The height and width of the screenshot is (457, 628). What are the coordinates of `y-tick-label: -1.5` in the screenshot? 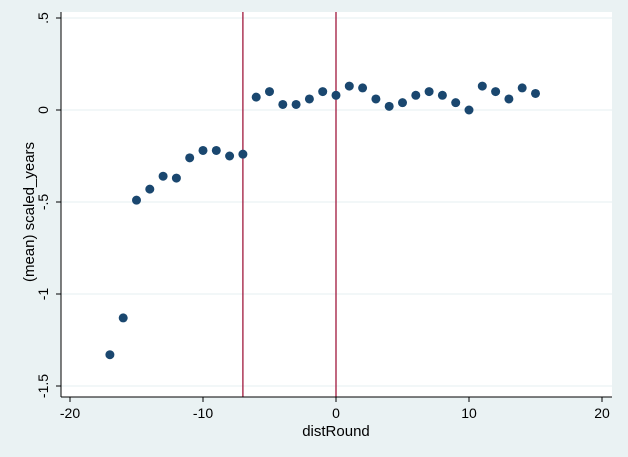 It's located at (43, 386).